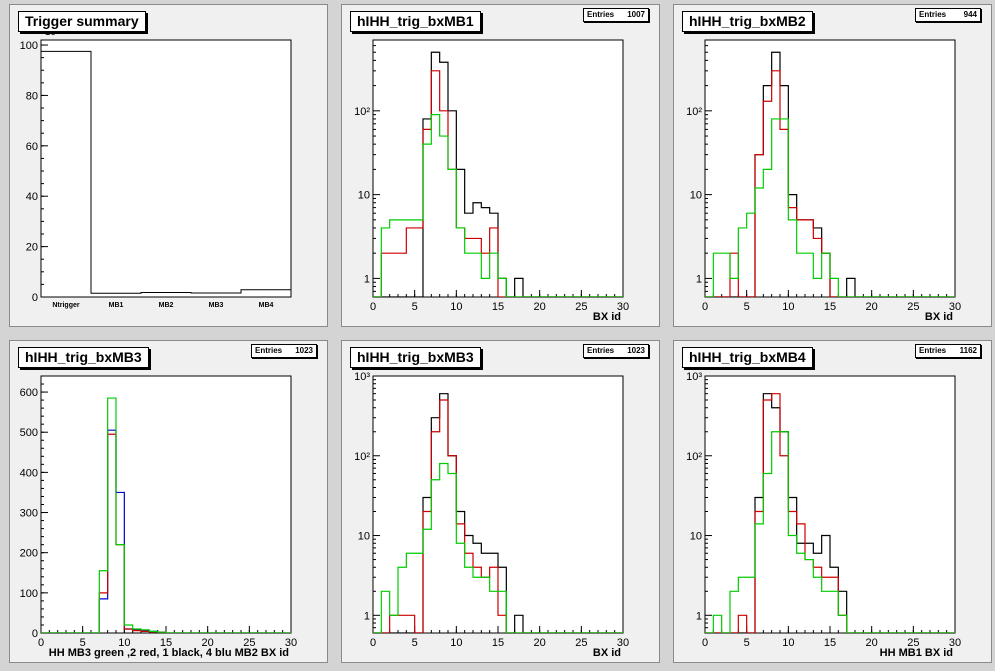  Describe the element at coordinates (32, 248) in the screenshot. I see `y-tick-label: 20` at that location.